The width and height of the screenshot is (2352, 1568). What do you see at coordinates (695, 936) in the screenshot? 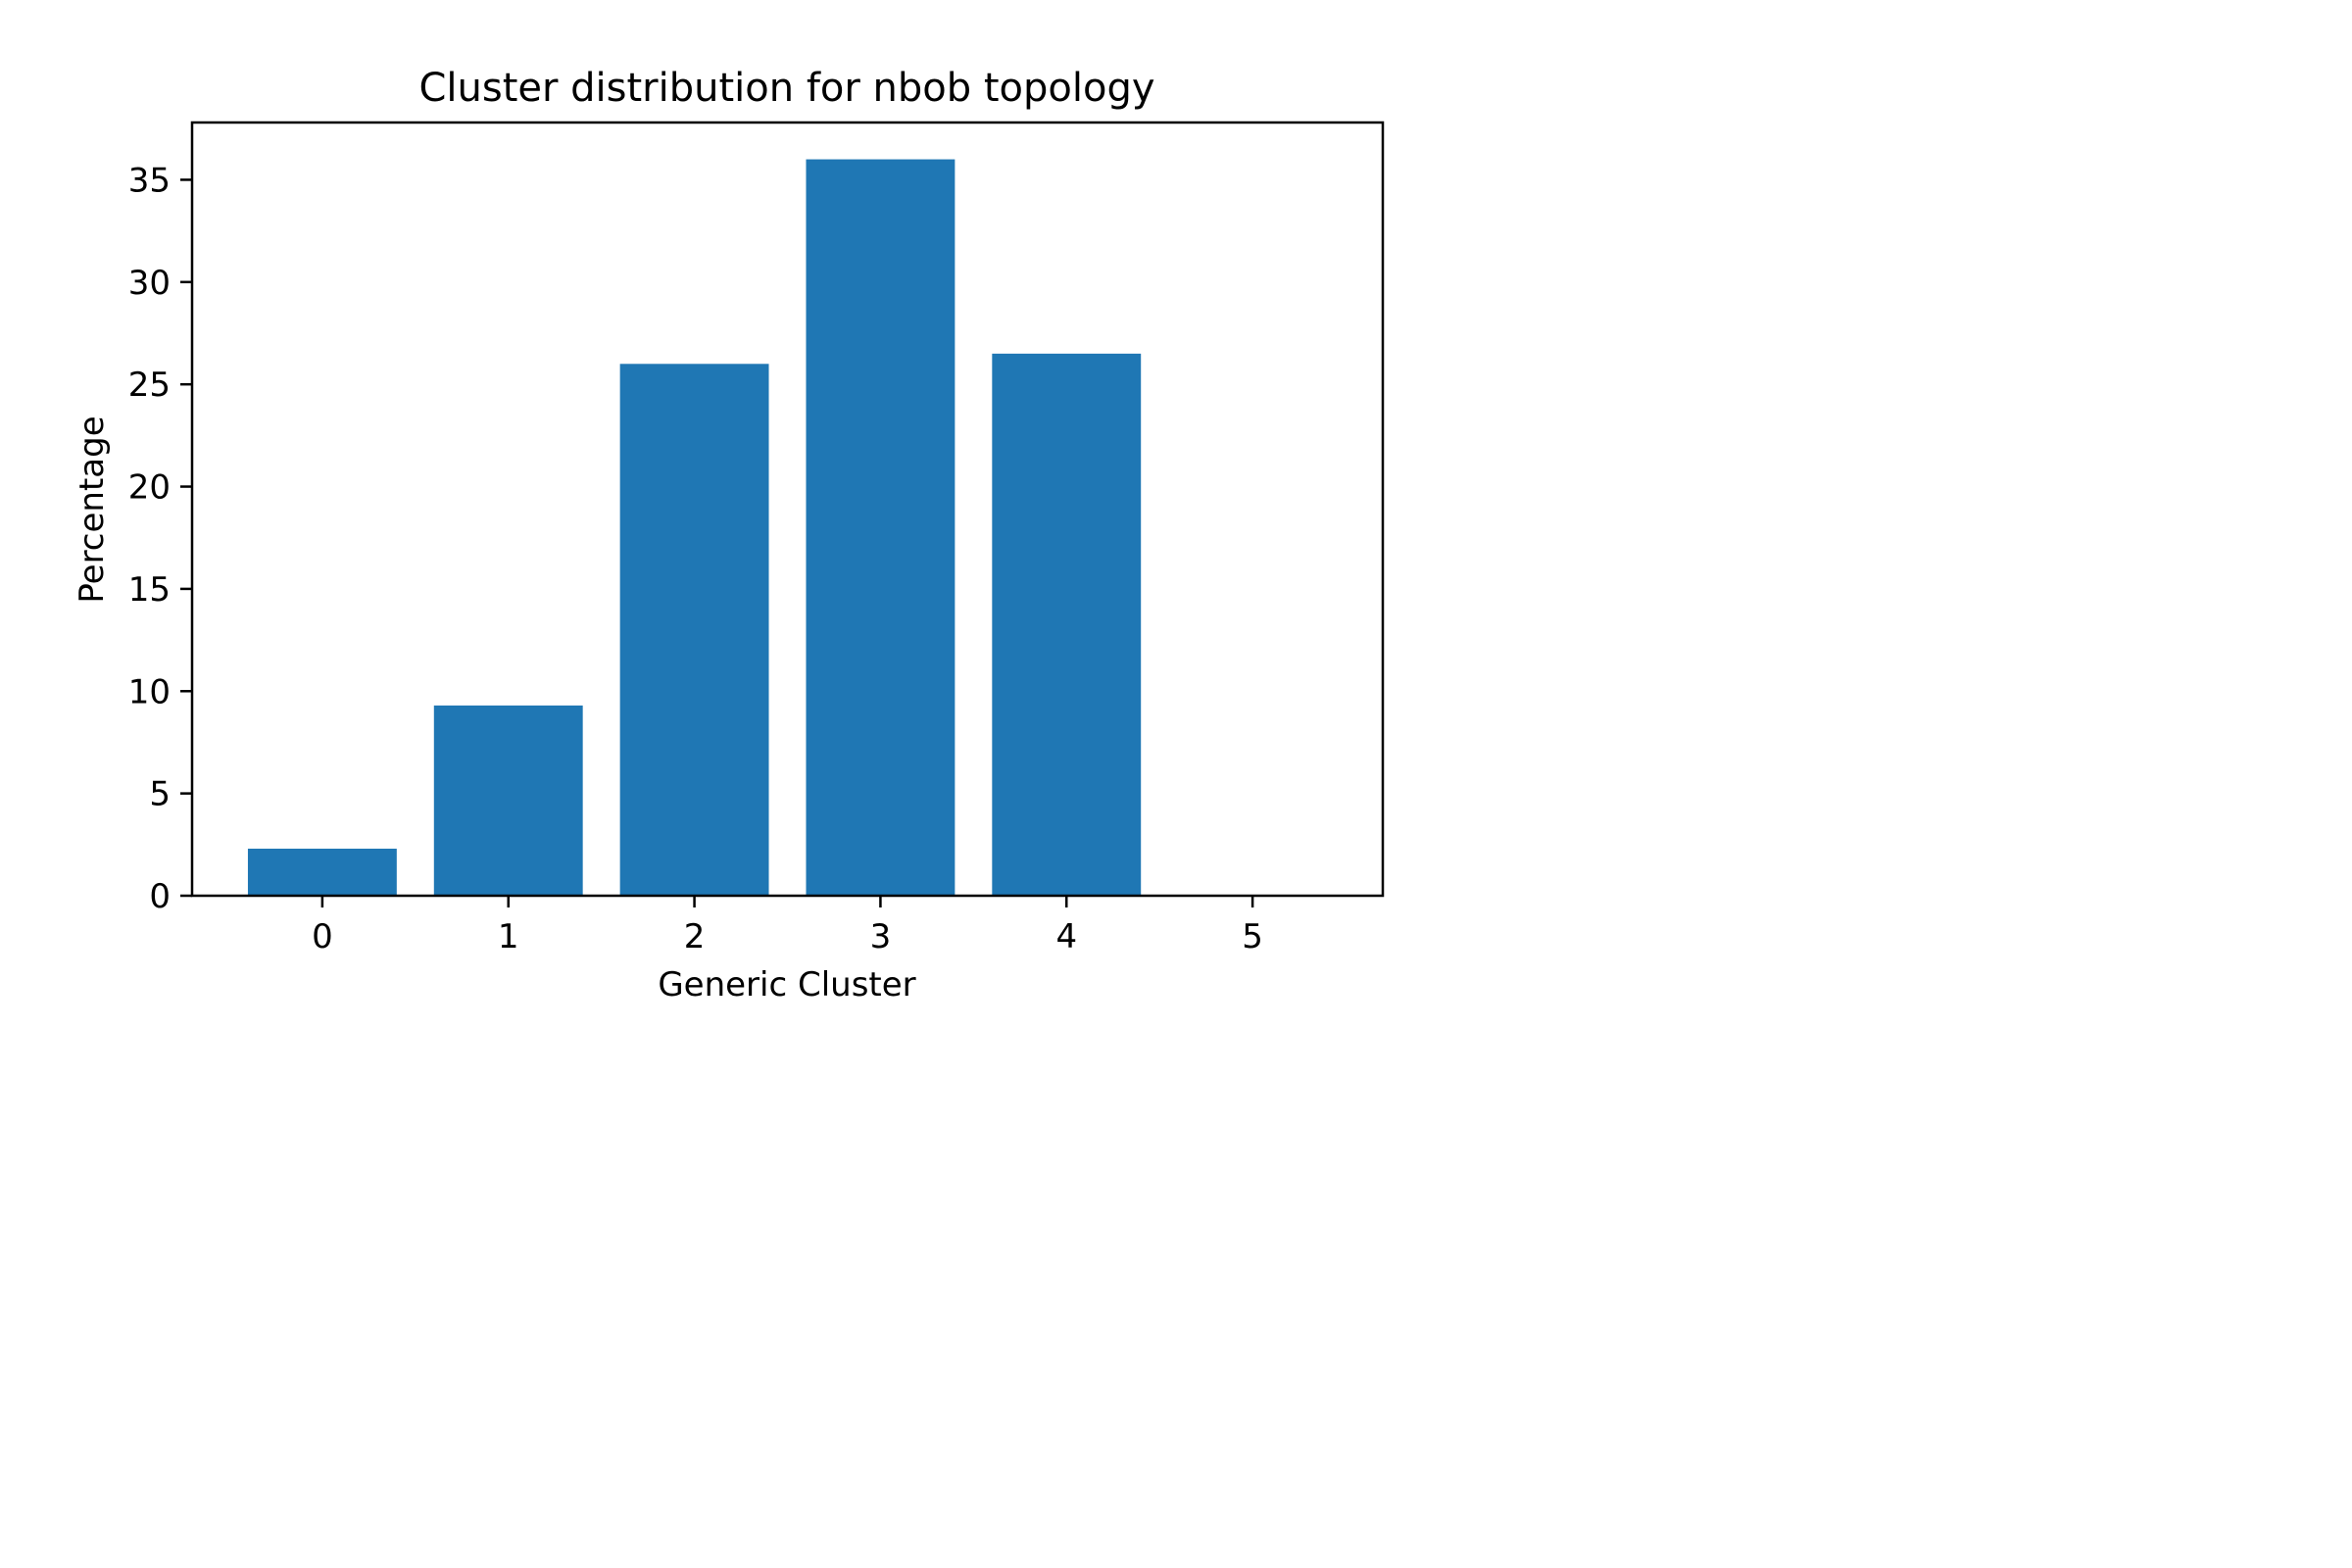
I see `x-tick-label: 2` at bounding box center [695, 936].